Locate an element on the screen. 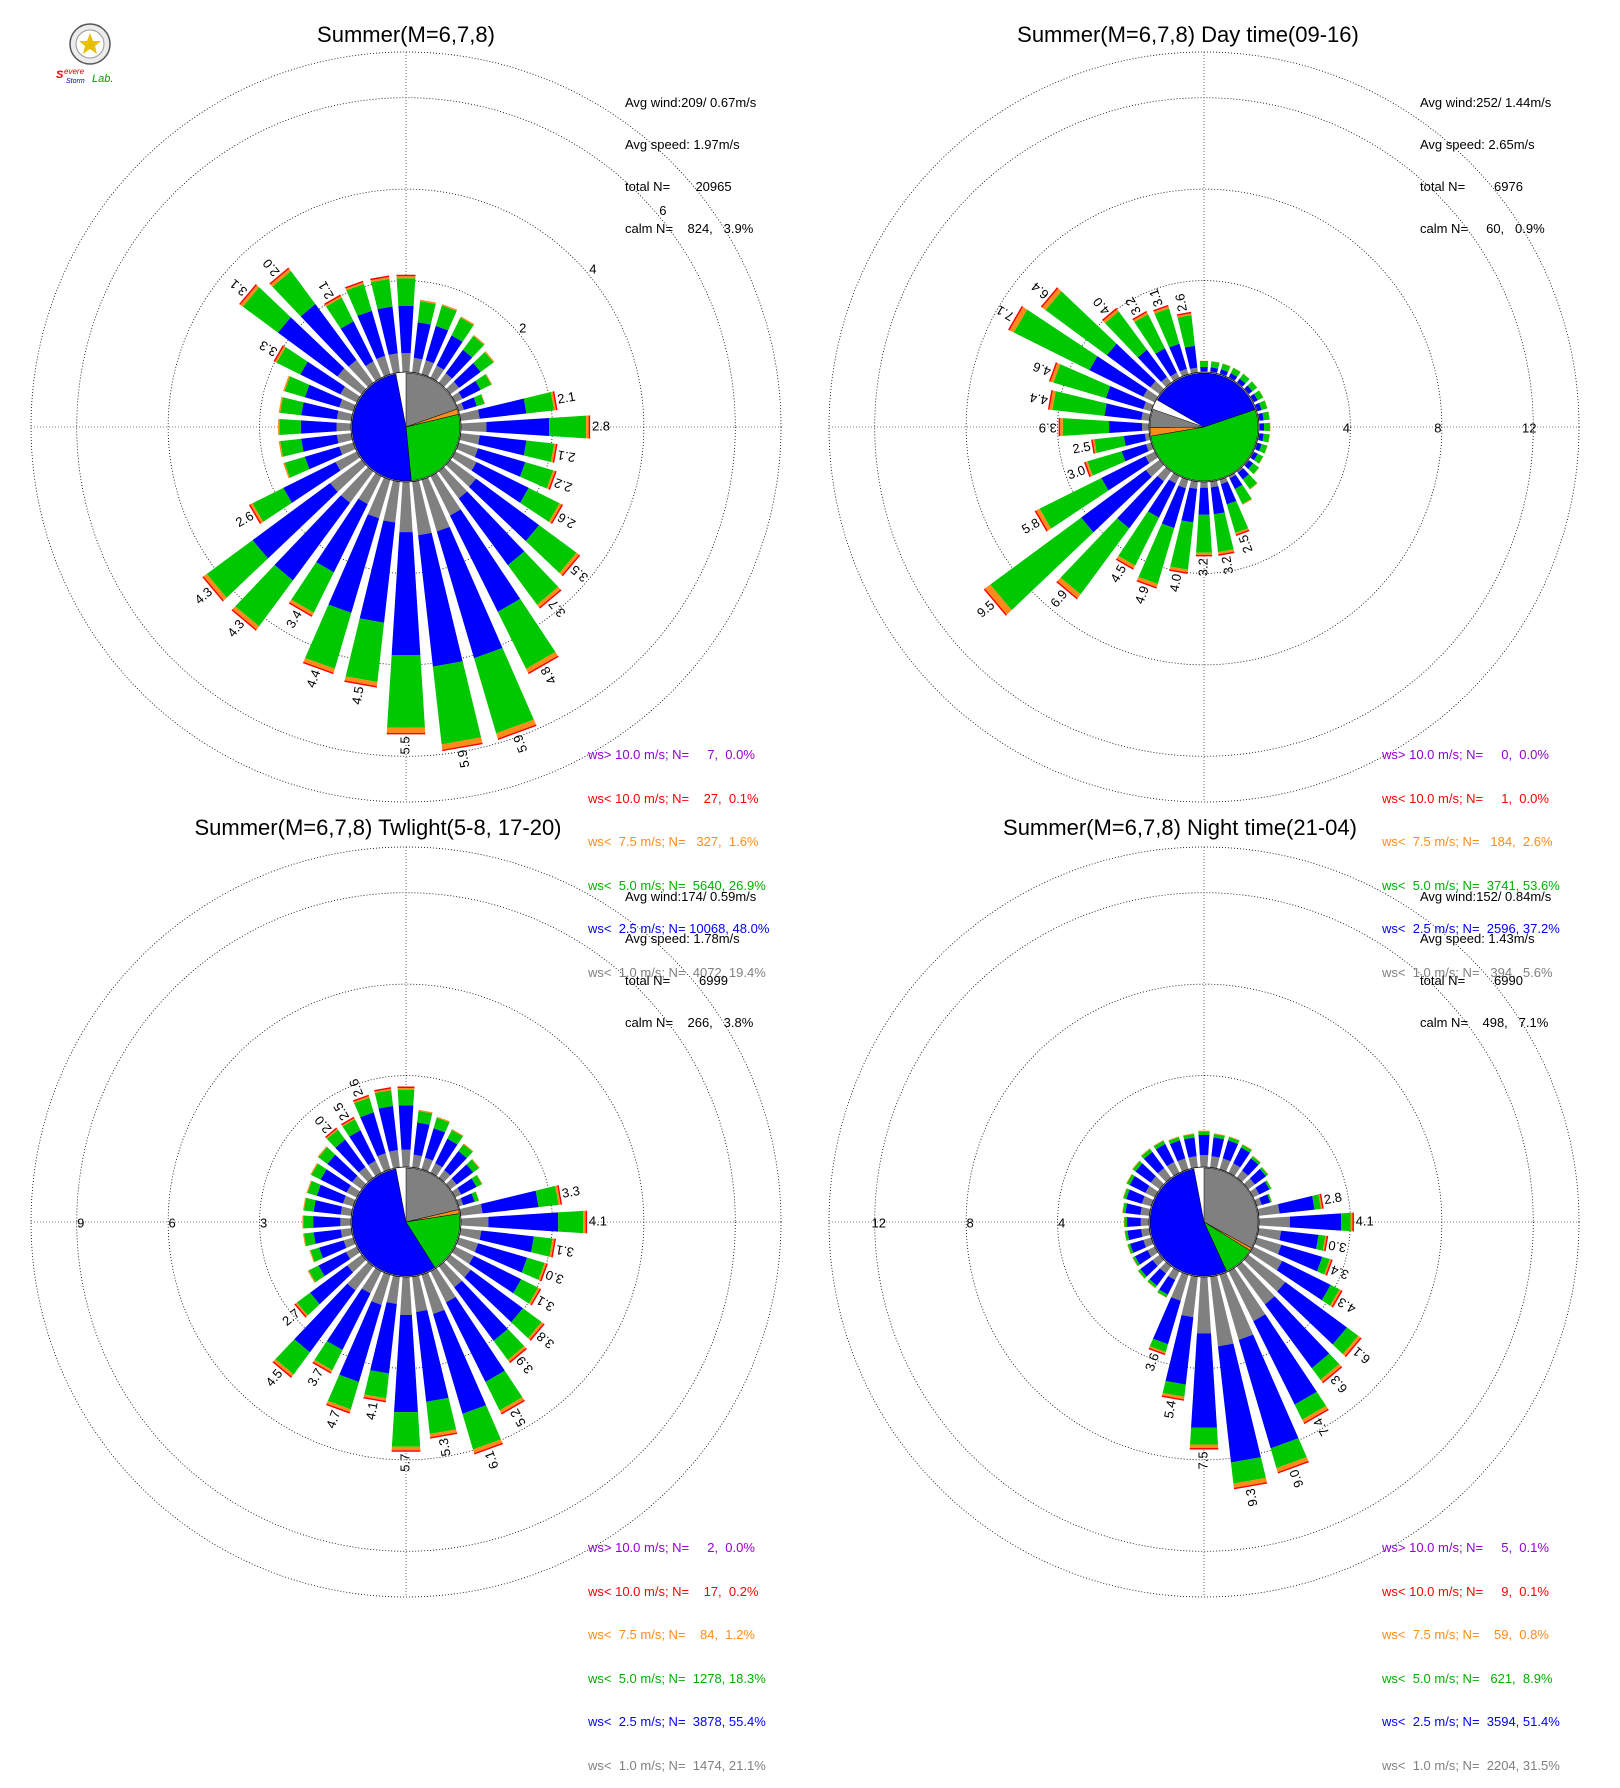 The height and width of the screenshot is (1788, 1620). total-n: total N= 20965 is located at coordinates (690, 187).